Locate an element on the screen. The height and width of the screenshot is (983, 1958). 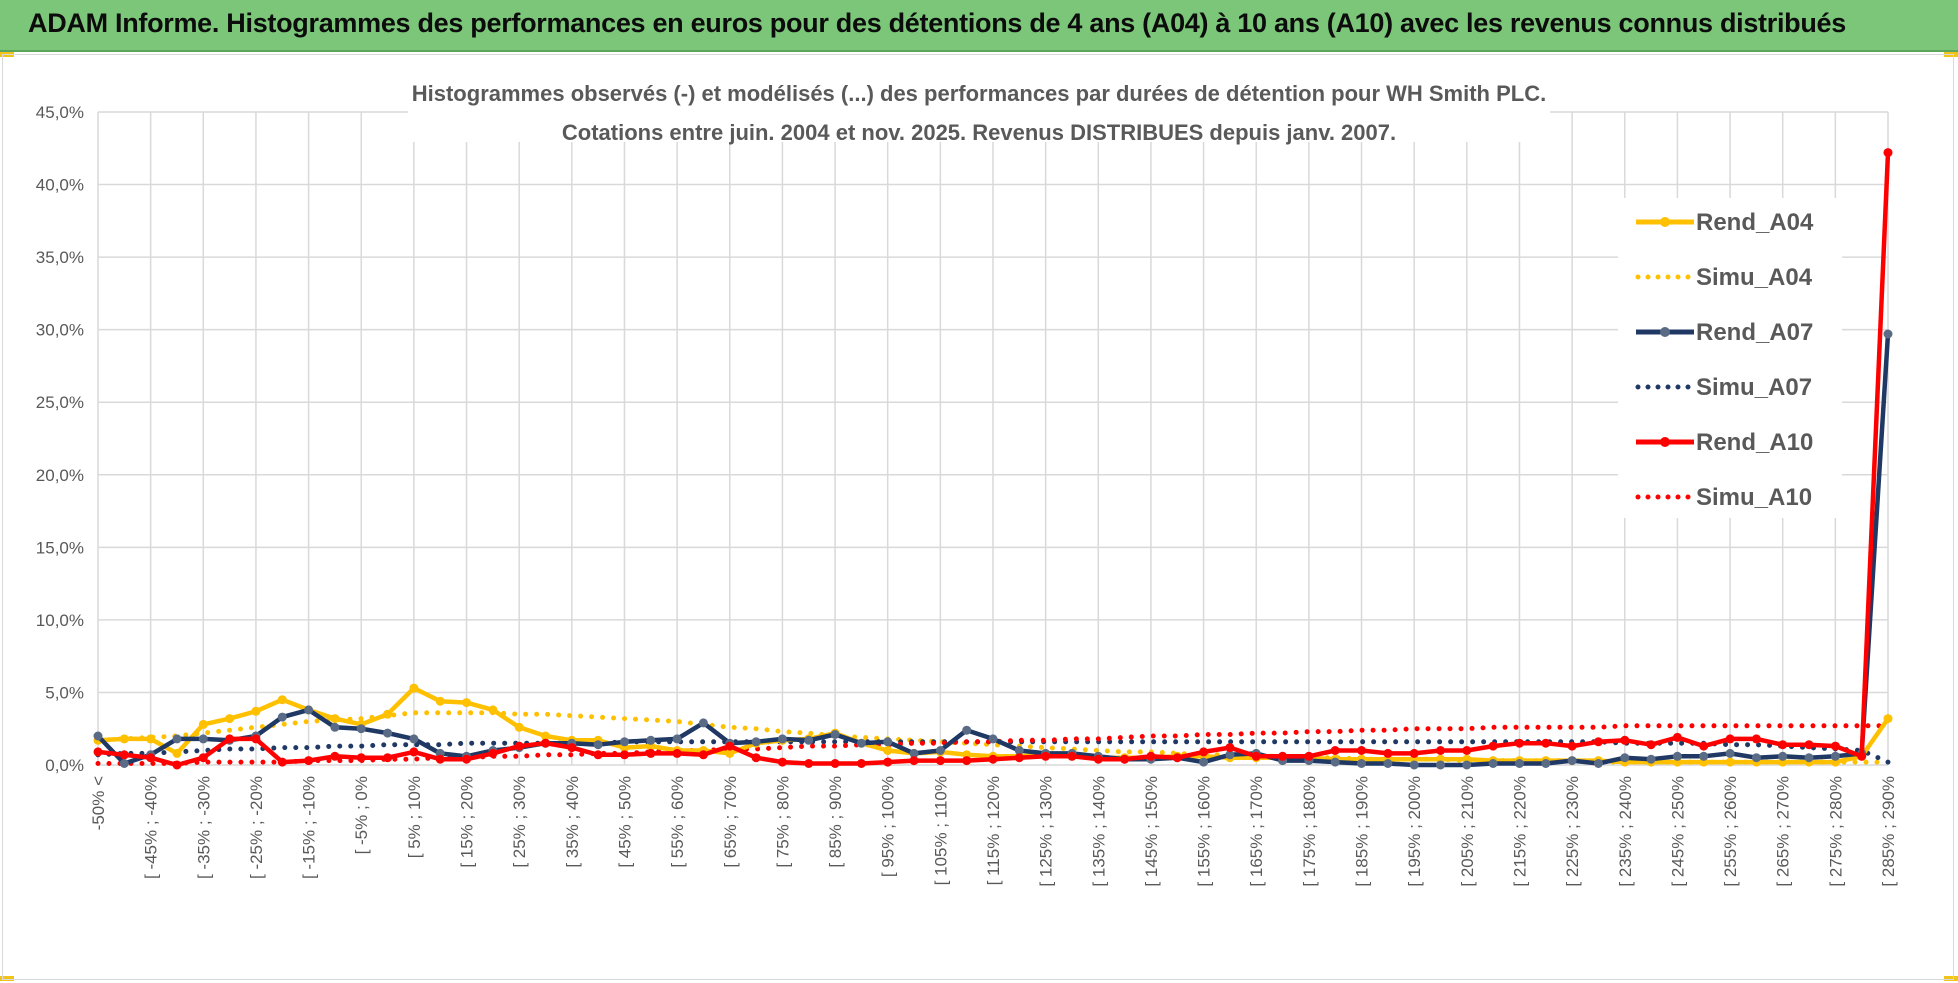
x-tick-label: [ 195% ; 200% is located at coordinates (1414, 831).